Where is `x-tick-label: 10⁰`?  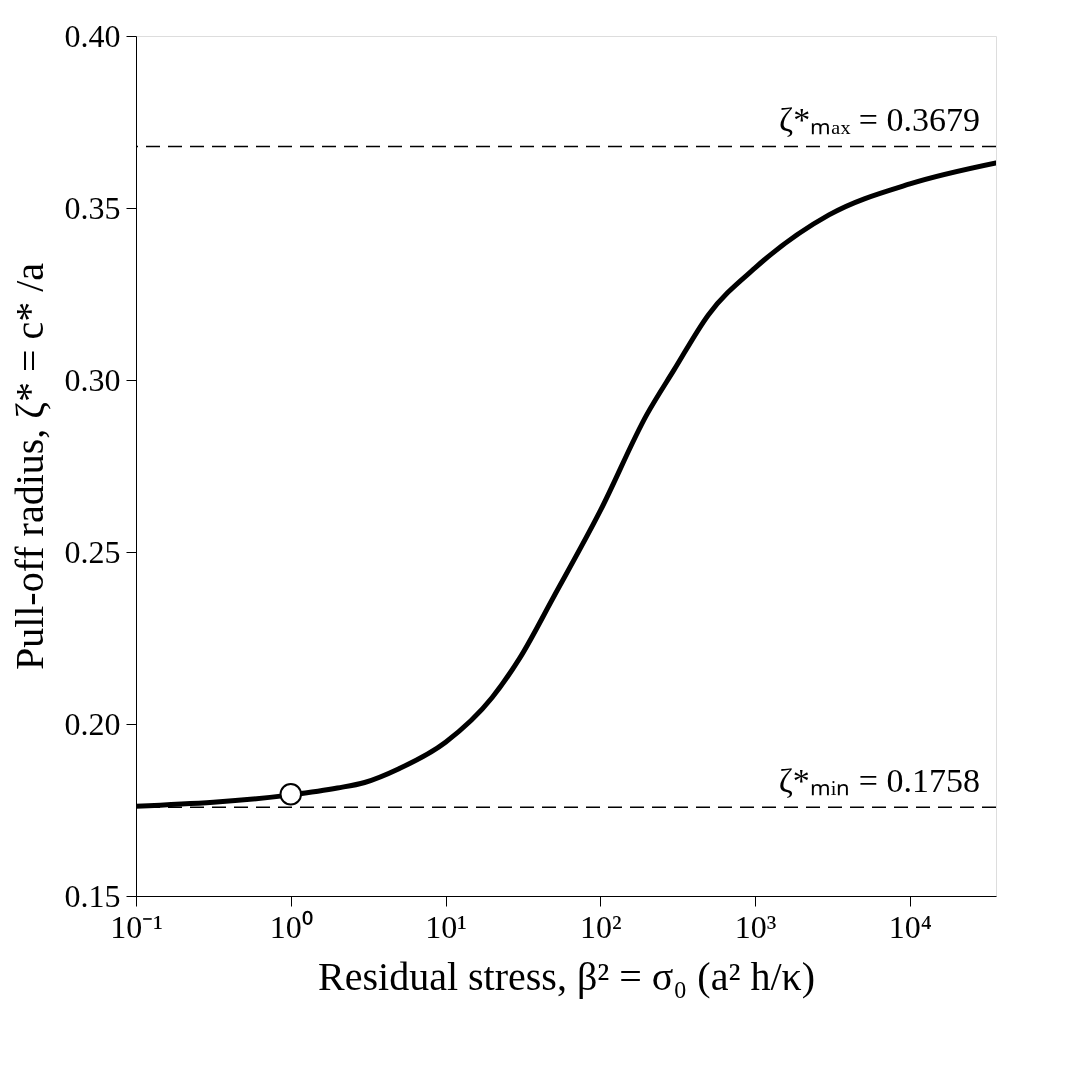
x-tick-label: 10⁰ is located at coordinates (291, 926).